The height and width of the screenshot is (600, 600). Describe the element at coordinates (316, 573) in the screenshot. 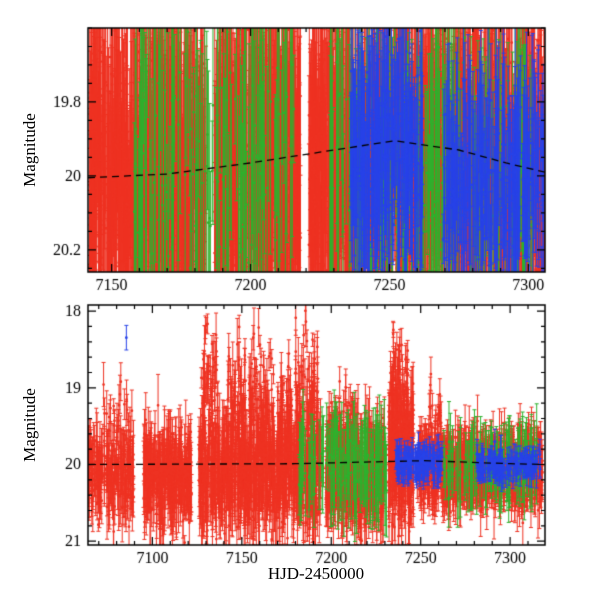

I see `x-axis-label: HJD-2450000` at that location.